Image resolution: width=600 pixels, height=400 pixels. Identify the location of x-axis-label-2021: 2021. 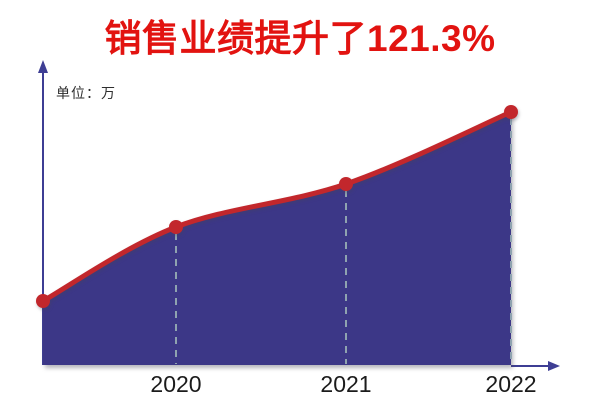
(346, 384).